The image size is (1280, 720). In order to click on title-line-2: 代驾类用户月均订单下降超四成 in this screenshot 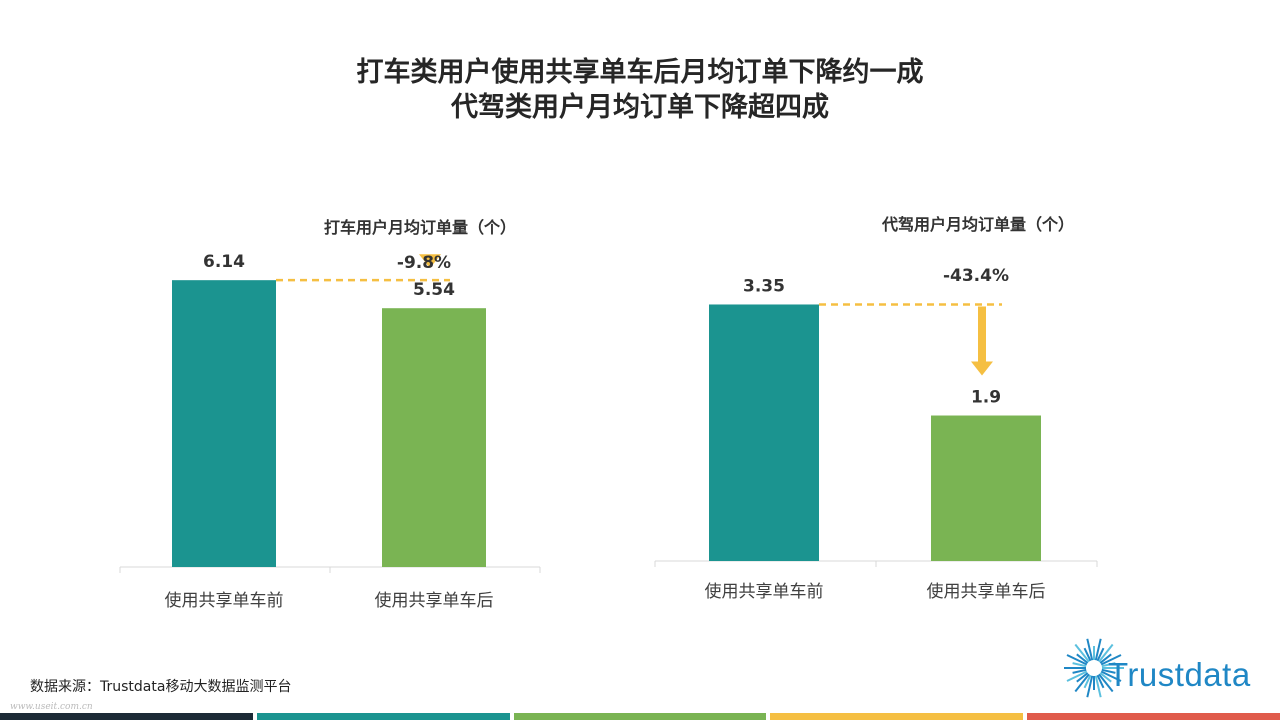, I will do `click(640, 107)`.